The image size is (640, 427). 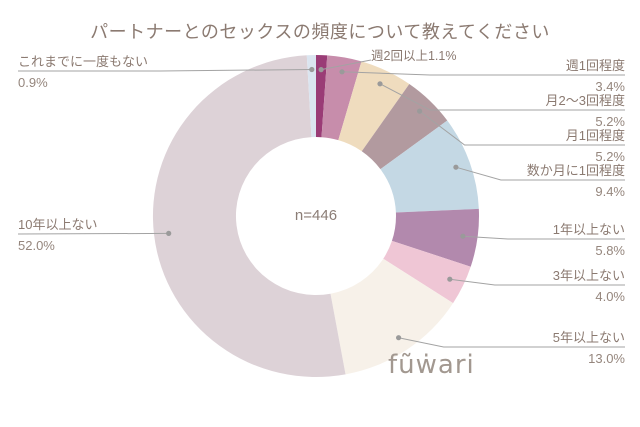 I want to click on slice-pct: 0.9%, so click(x=33, y=82).